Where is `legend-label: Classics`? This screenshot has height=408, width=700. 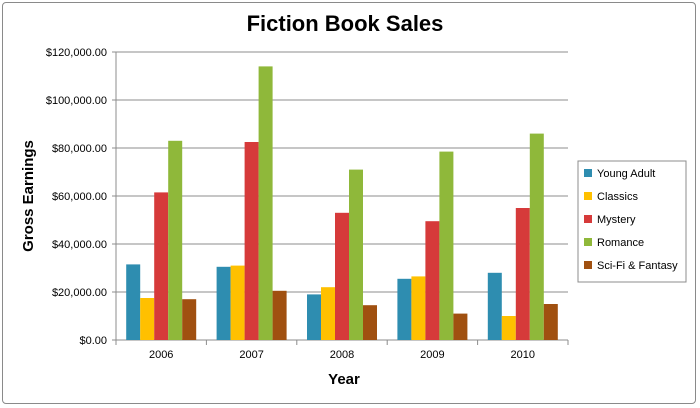 legend-label: Classics is located at coordinates (617, 197).